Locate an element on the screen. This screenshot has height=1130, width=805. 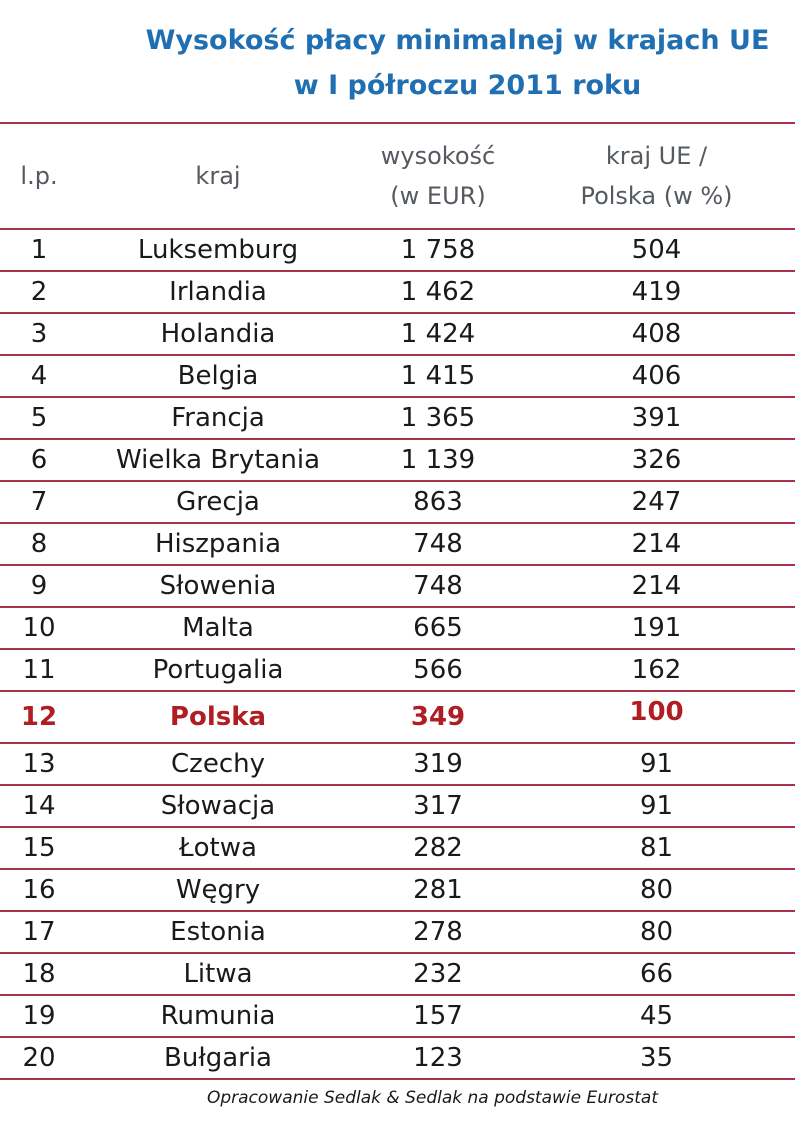
cell-country: Portugalia is located at coordinates (218, 669).